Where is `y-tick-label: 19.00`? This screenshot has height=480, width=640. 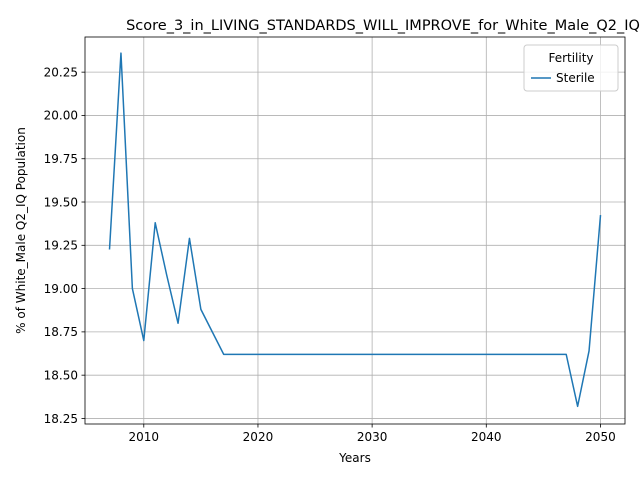
y-tick-label: 19.00 is located at coordinates (61, 289).